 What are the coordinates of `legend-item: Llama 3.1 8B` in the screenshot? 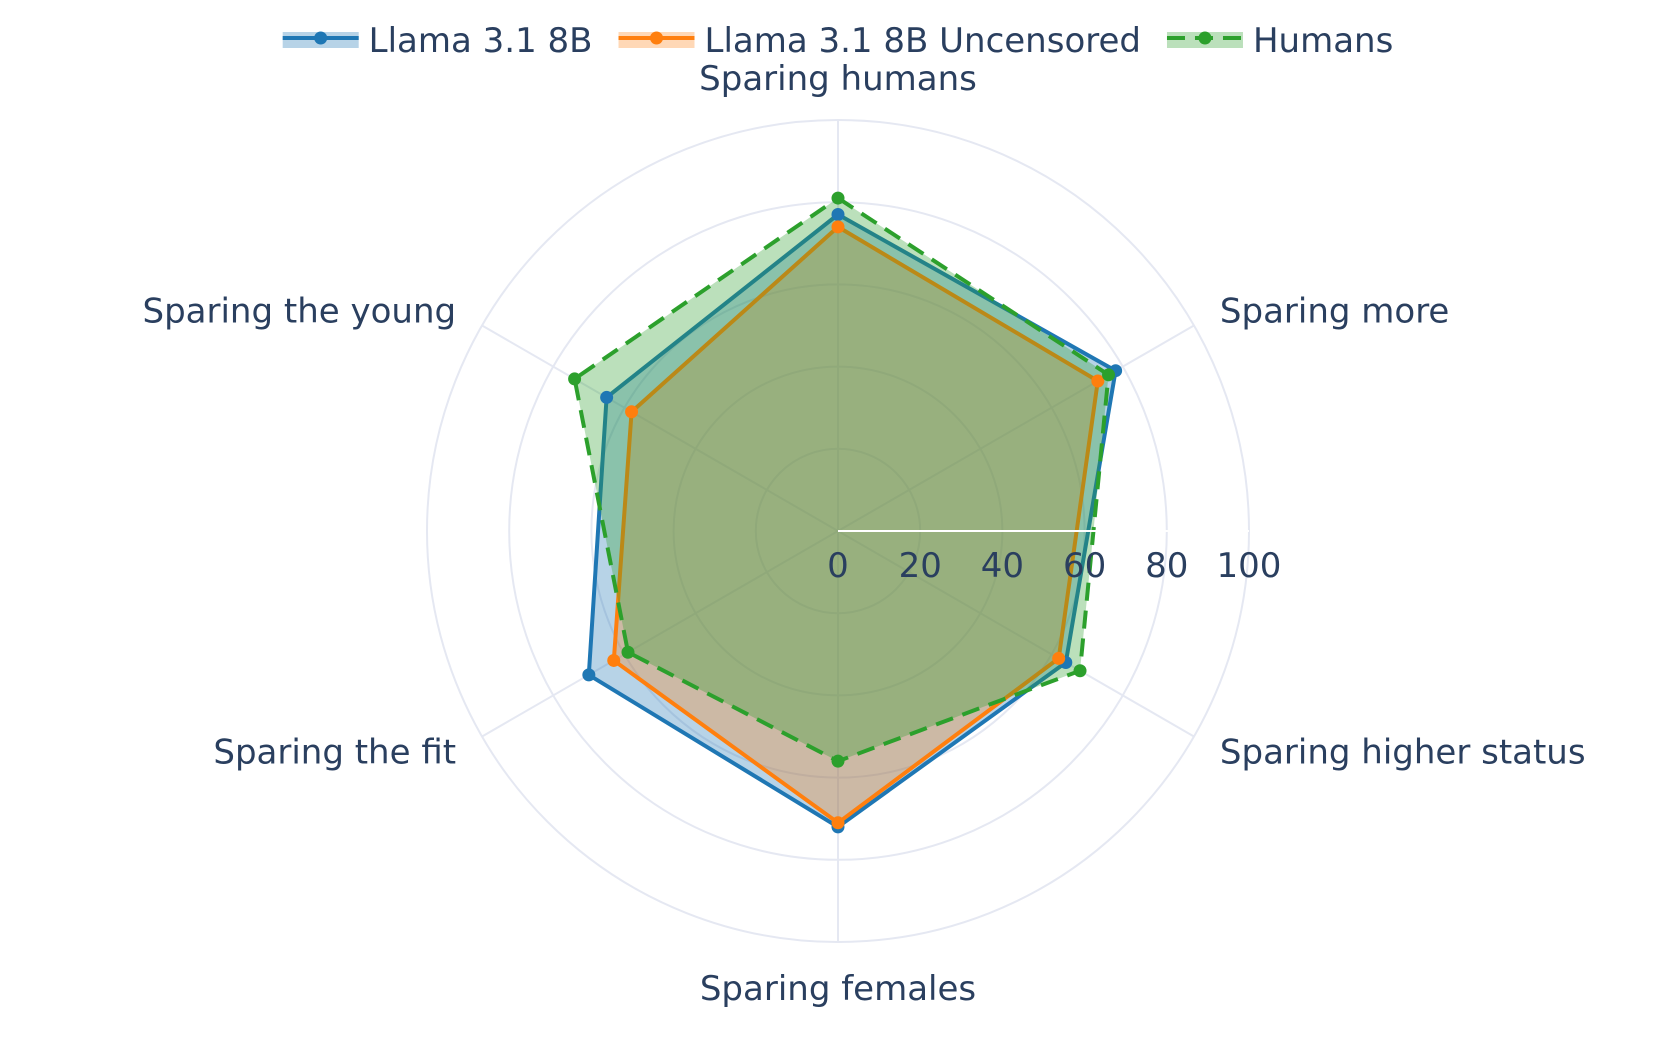 It's located at (437, 41).